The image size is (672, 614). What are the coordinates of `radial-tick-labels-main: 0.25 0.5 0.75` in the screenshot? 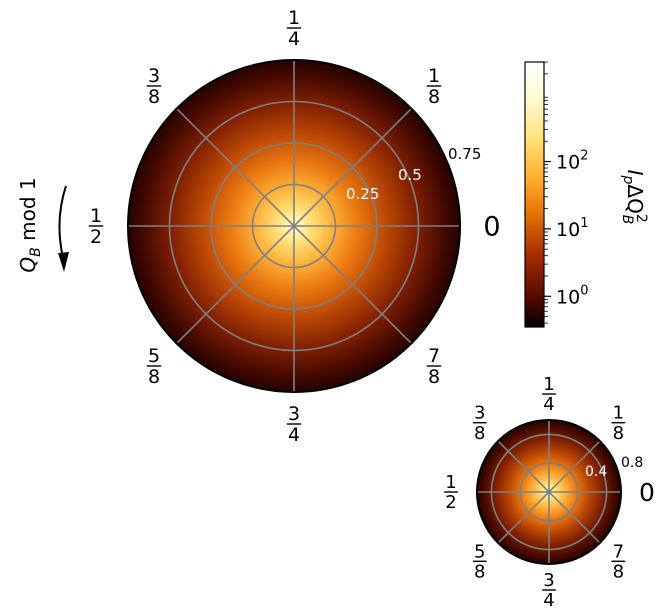 It's located at (413, 174).